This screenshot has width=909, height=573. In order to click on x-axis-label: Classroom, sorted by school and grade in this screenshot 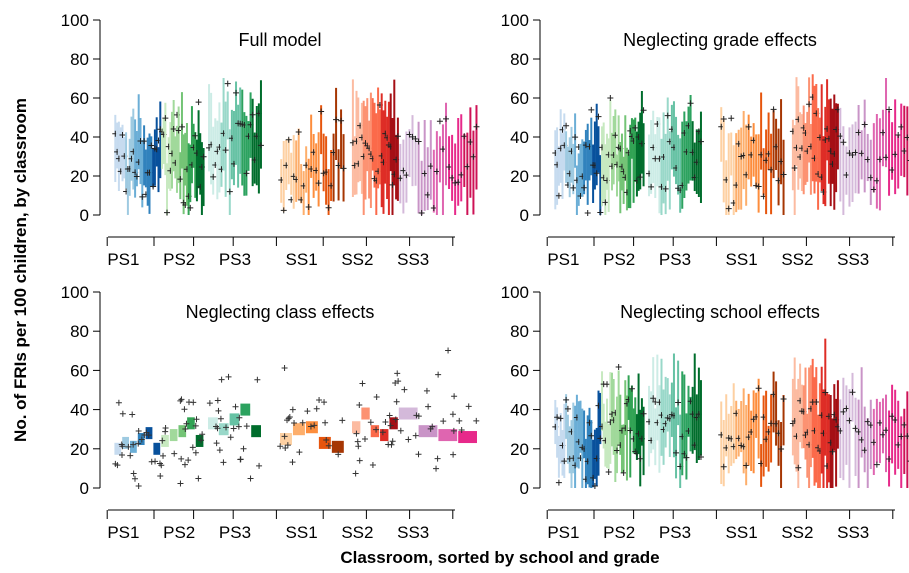, I will do `click(499, 557)`.